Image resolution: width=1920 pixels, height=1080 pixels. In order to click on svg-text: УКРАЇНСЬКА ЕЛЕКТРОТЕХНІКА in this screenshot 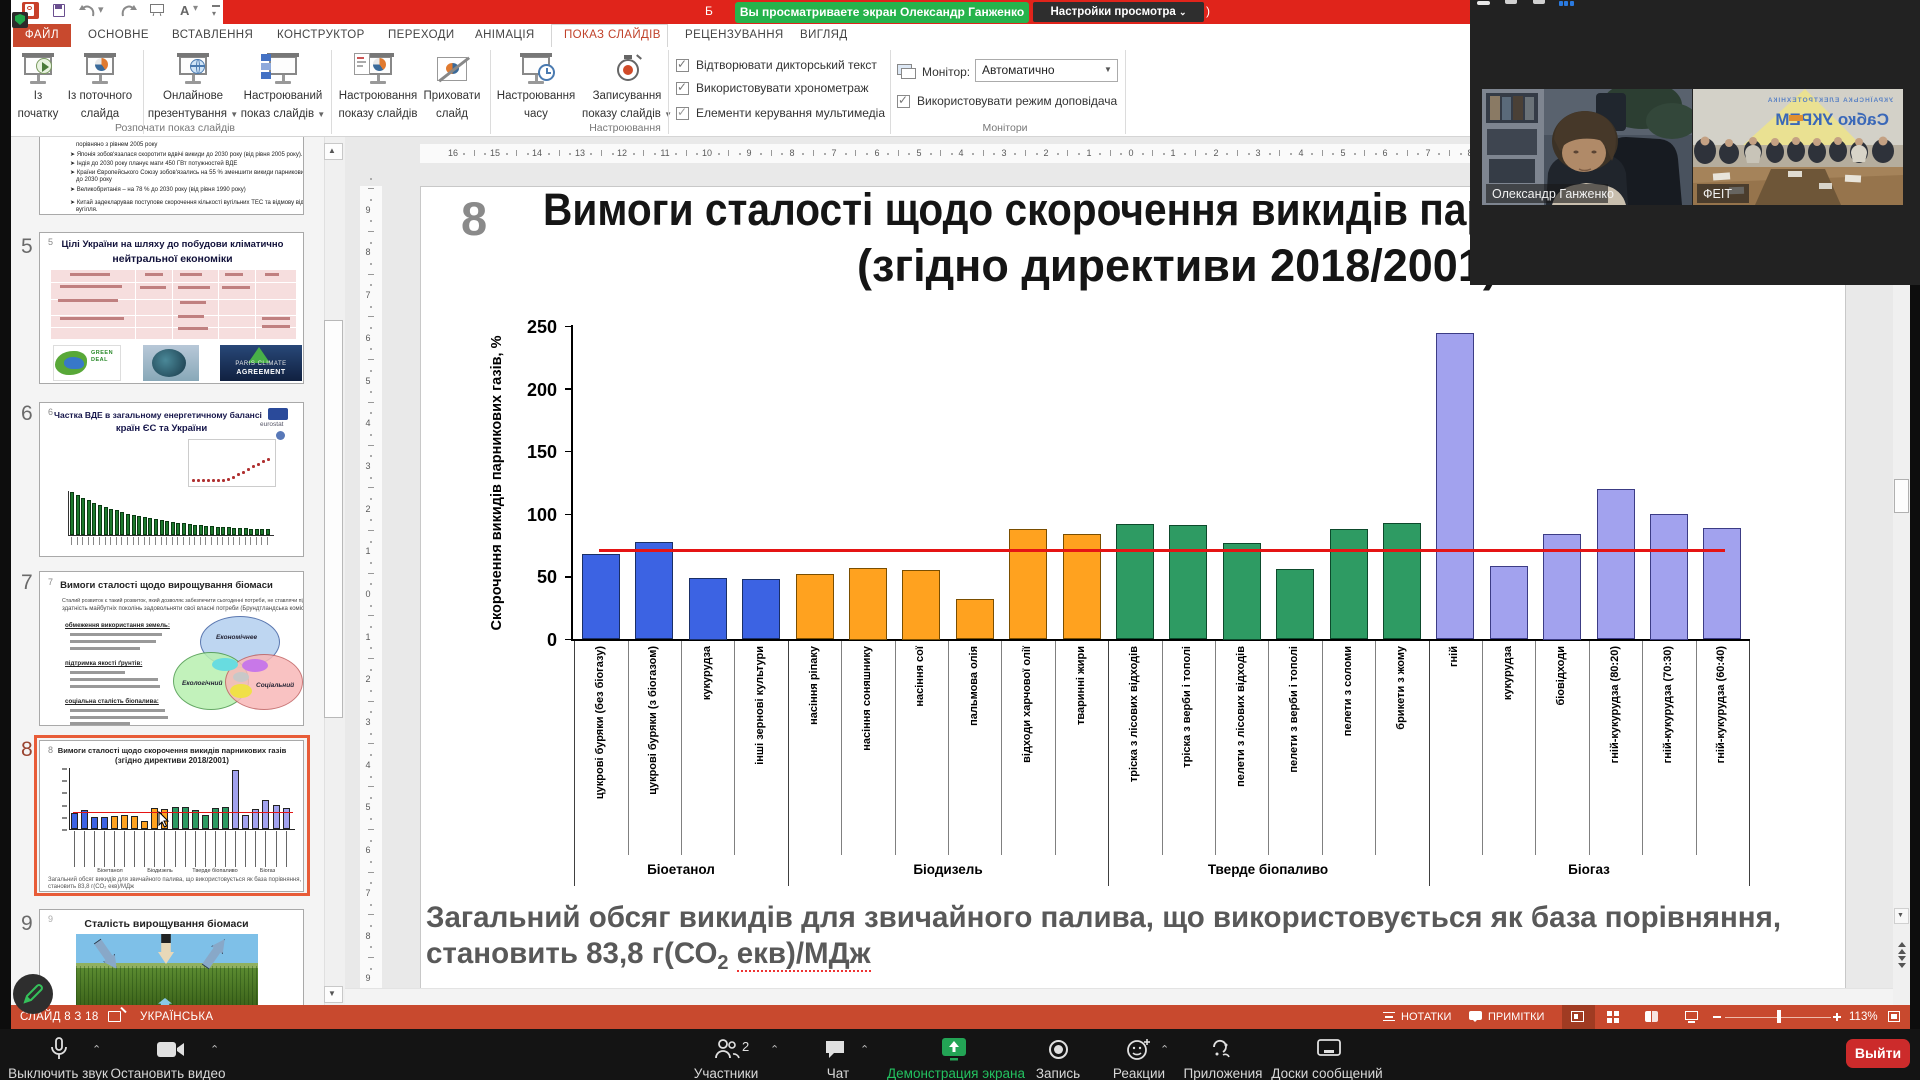, I will do `click(1830, 100)`.